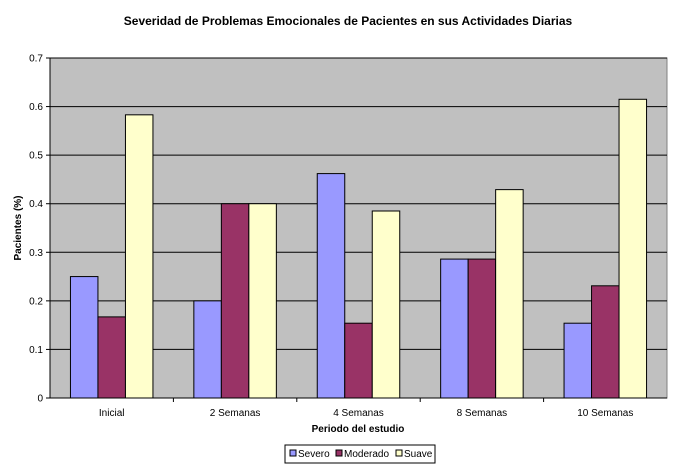 This screenshot has width=683, height=467. Describe the element at coordinates (293, 453) in the screenshot. I see `legend-swatch-severo` at that location.